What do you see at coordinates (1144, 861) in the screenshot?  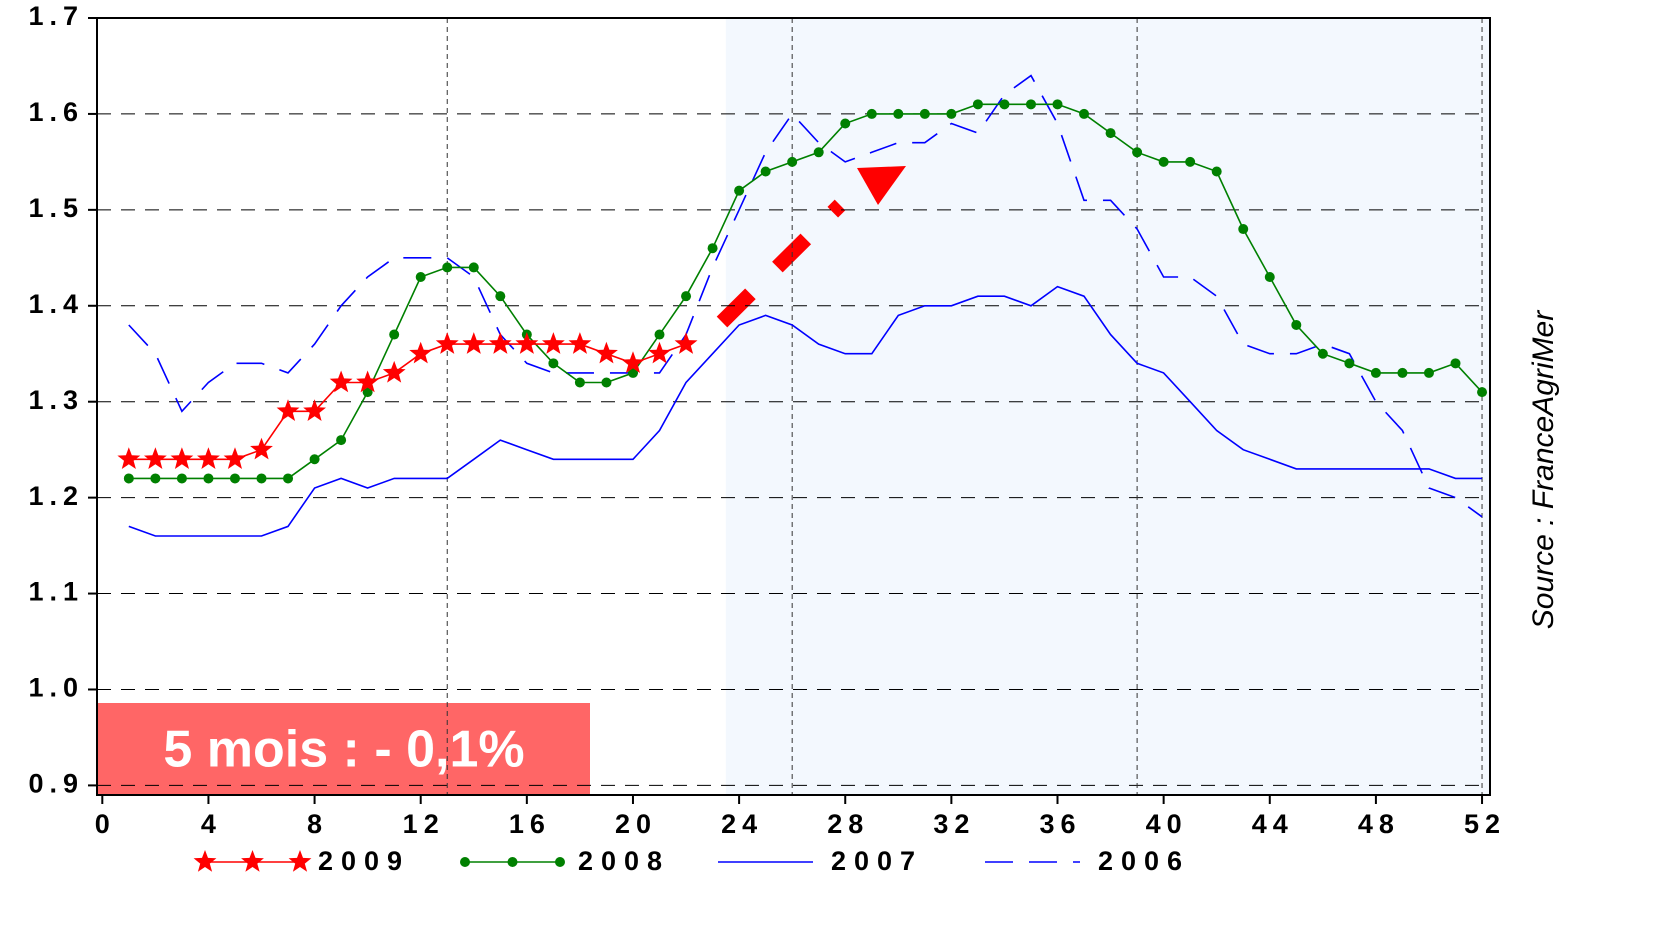 I see `legend-label: 2006` at bounding box center [1144, 861].